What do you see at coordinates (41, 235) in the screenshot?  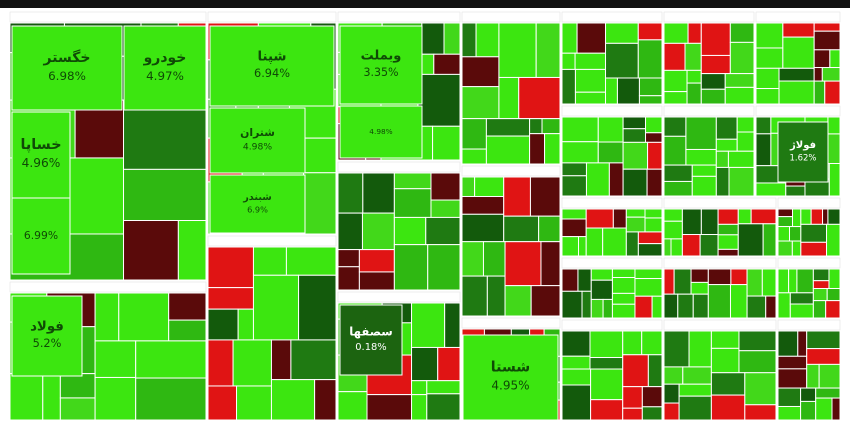 I see `tile-value: 6.99%` at bounding box center [41, 235].